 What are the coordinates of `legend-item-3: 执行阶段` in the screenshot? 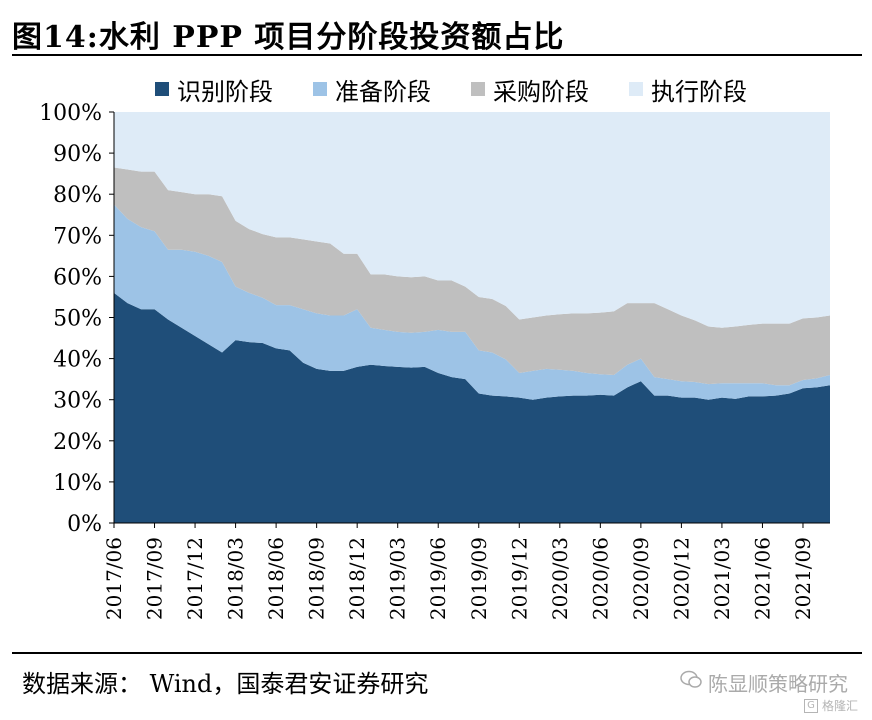 It's located at (688, 89).